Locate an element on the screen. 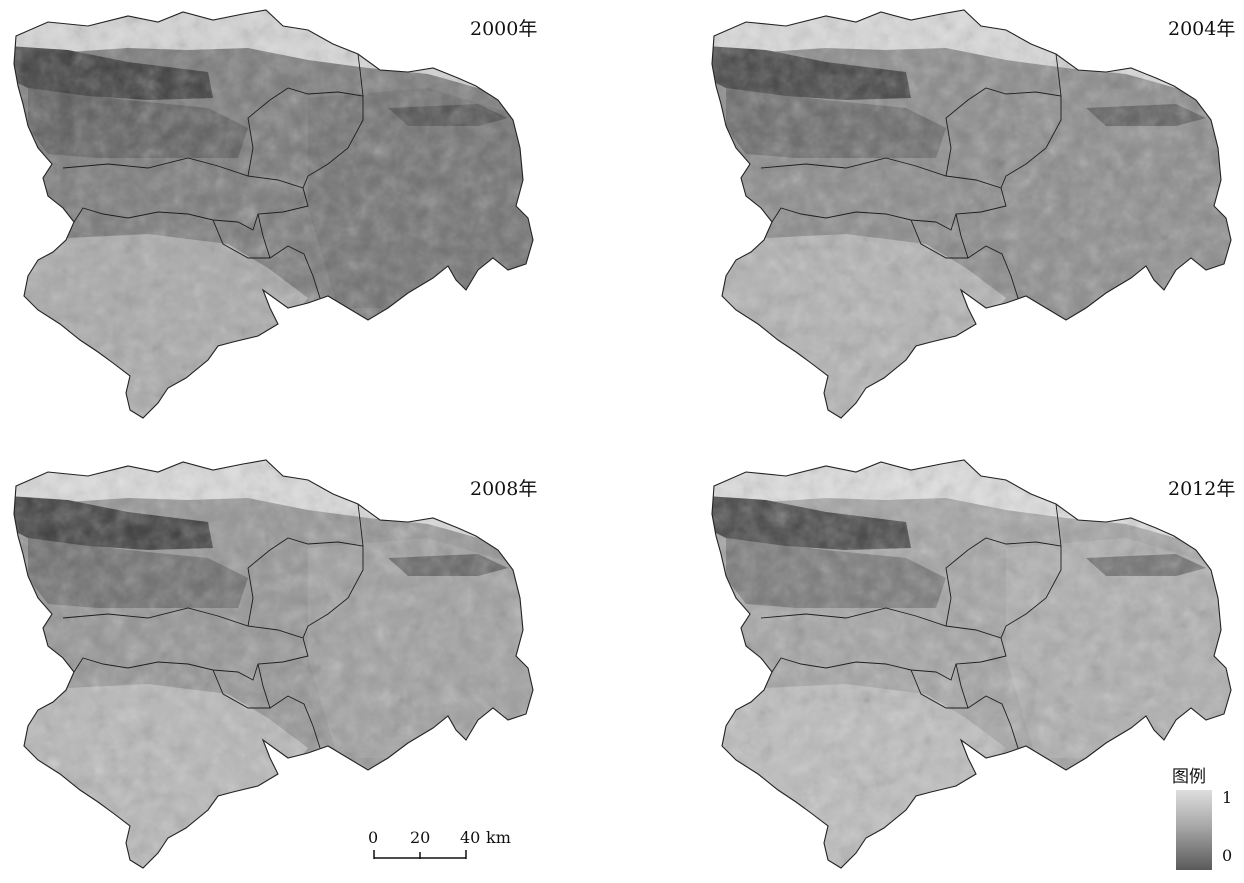 This screenshot has height=883, width=1244. legend-min-label: 0 is located at coordinates (1227, 855).